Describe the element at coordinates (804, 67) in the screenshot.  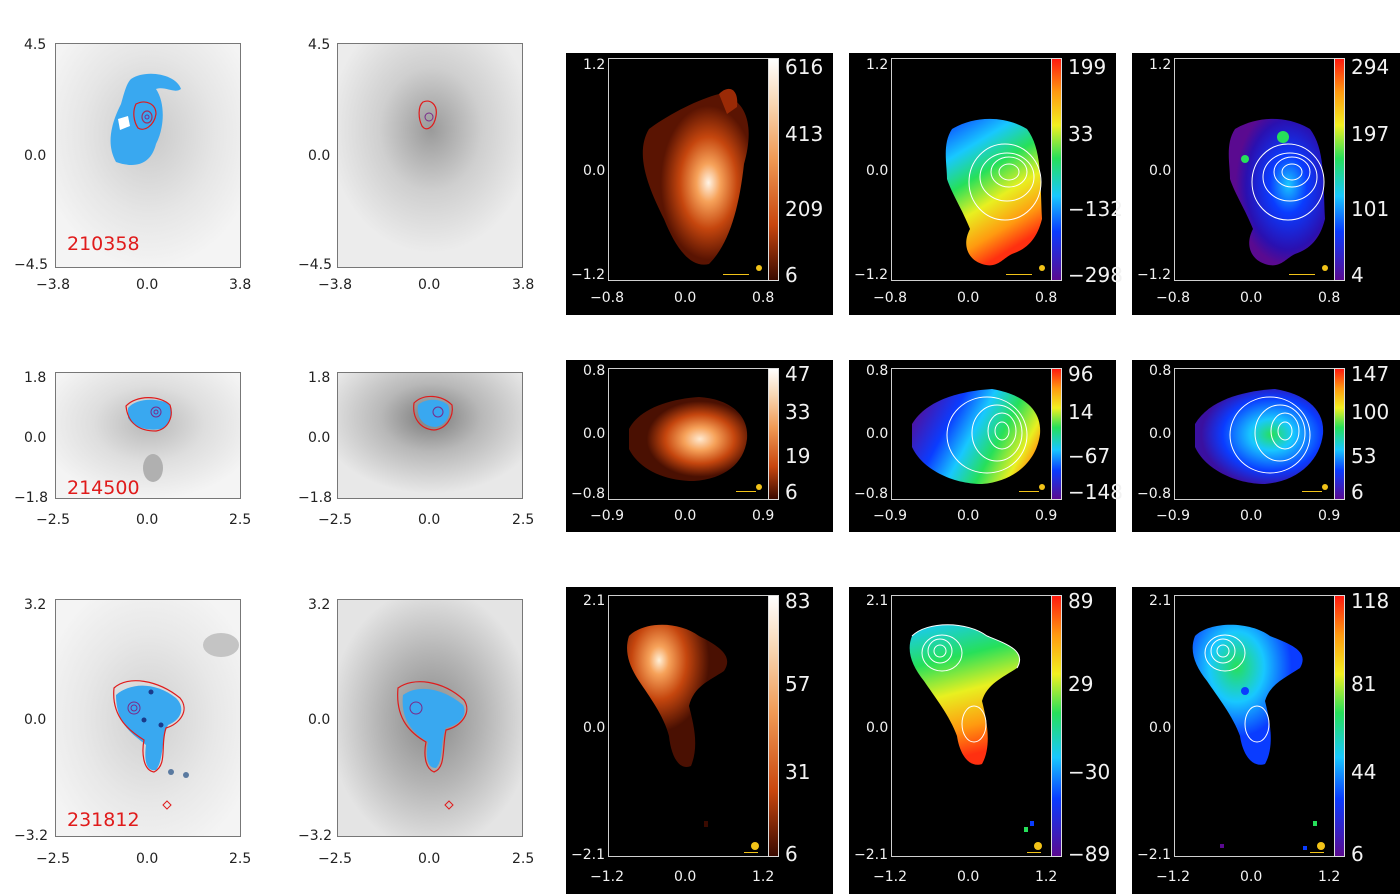
I see `colorbar-label: 616` at that location.